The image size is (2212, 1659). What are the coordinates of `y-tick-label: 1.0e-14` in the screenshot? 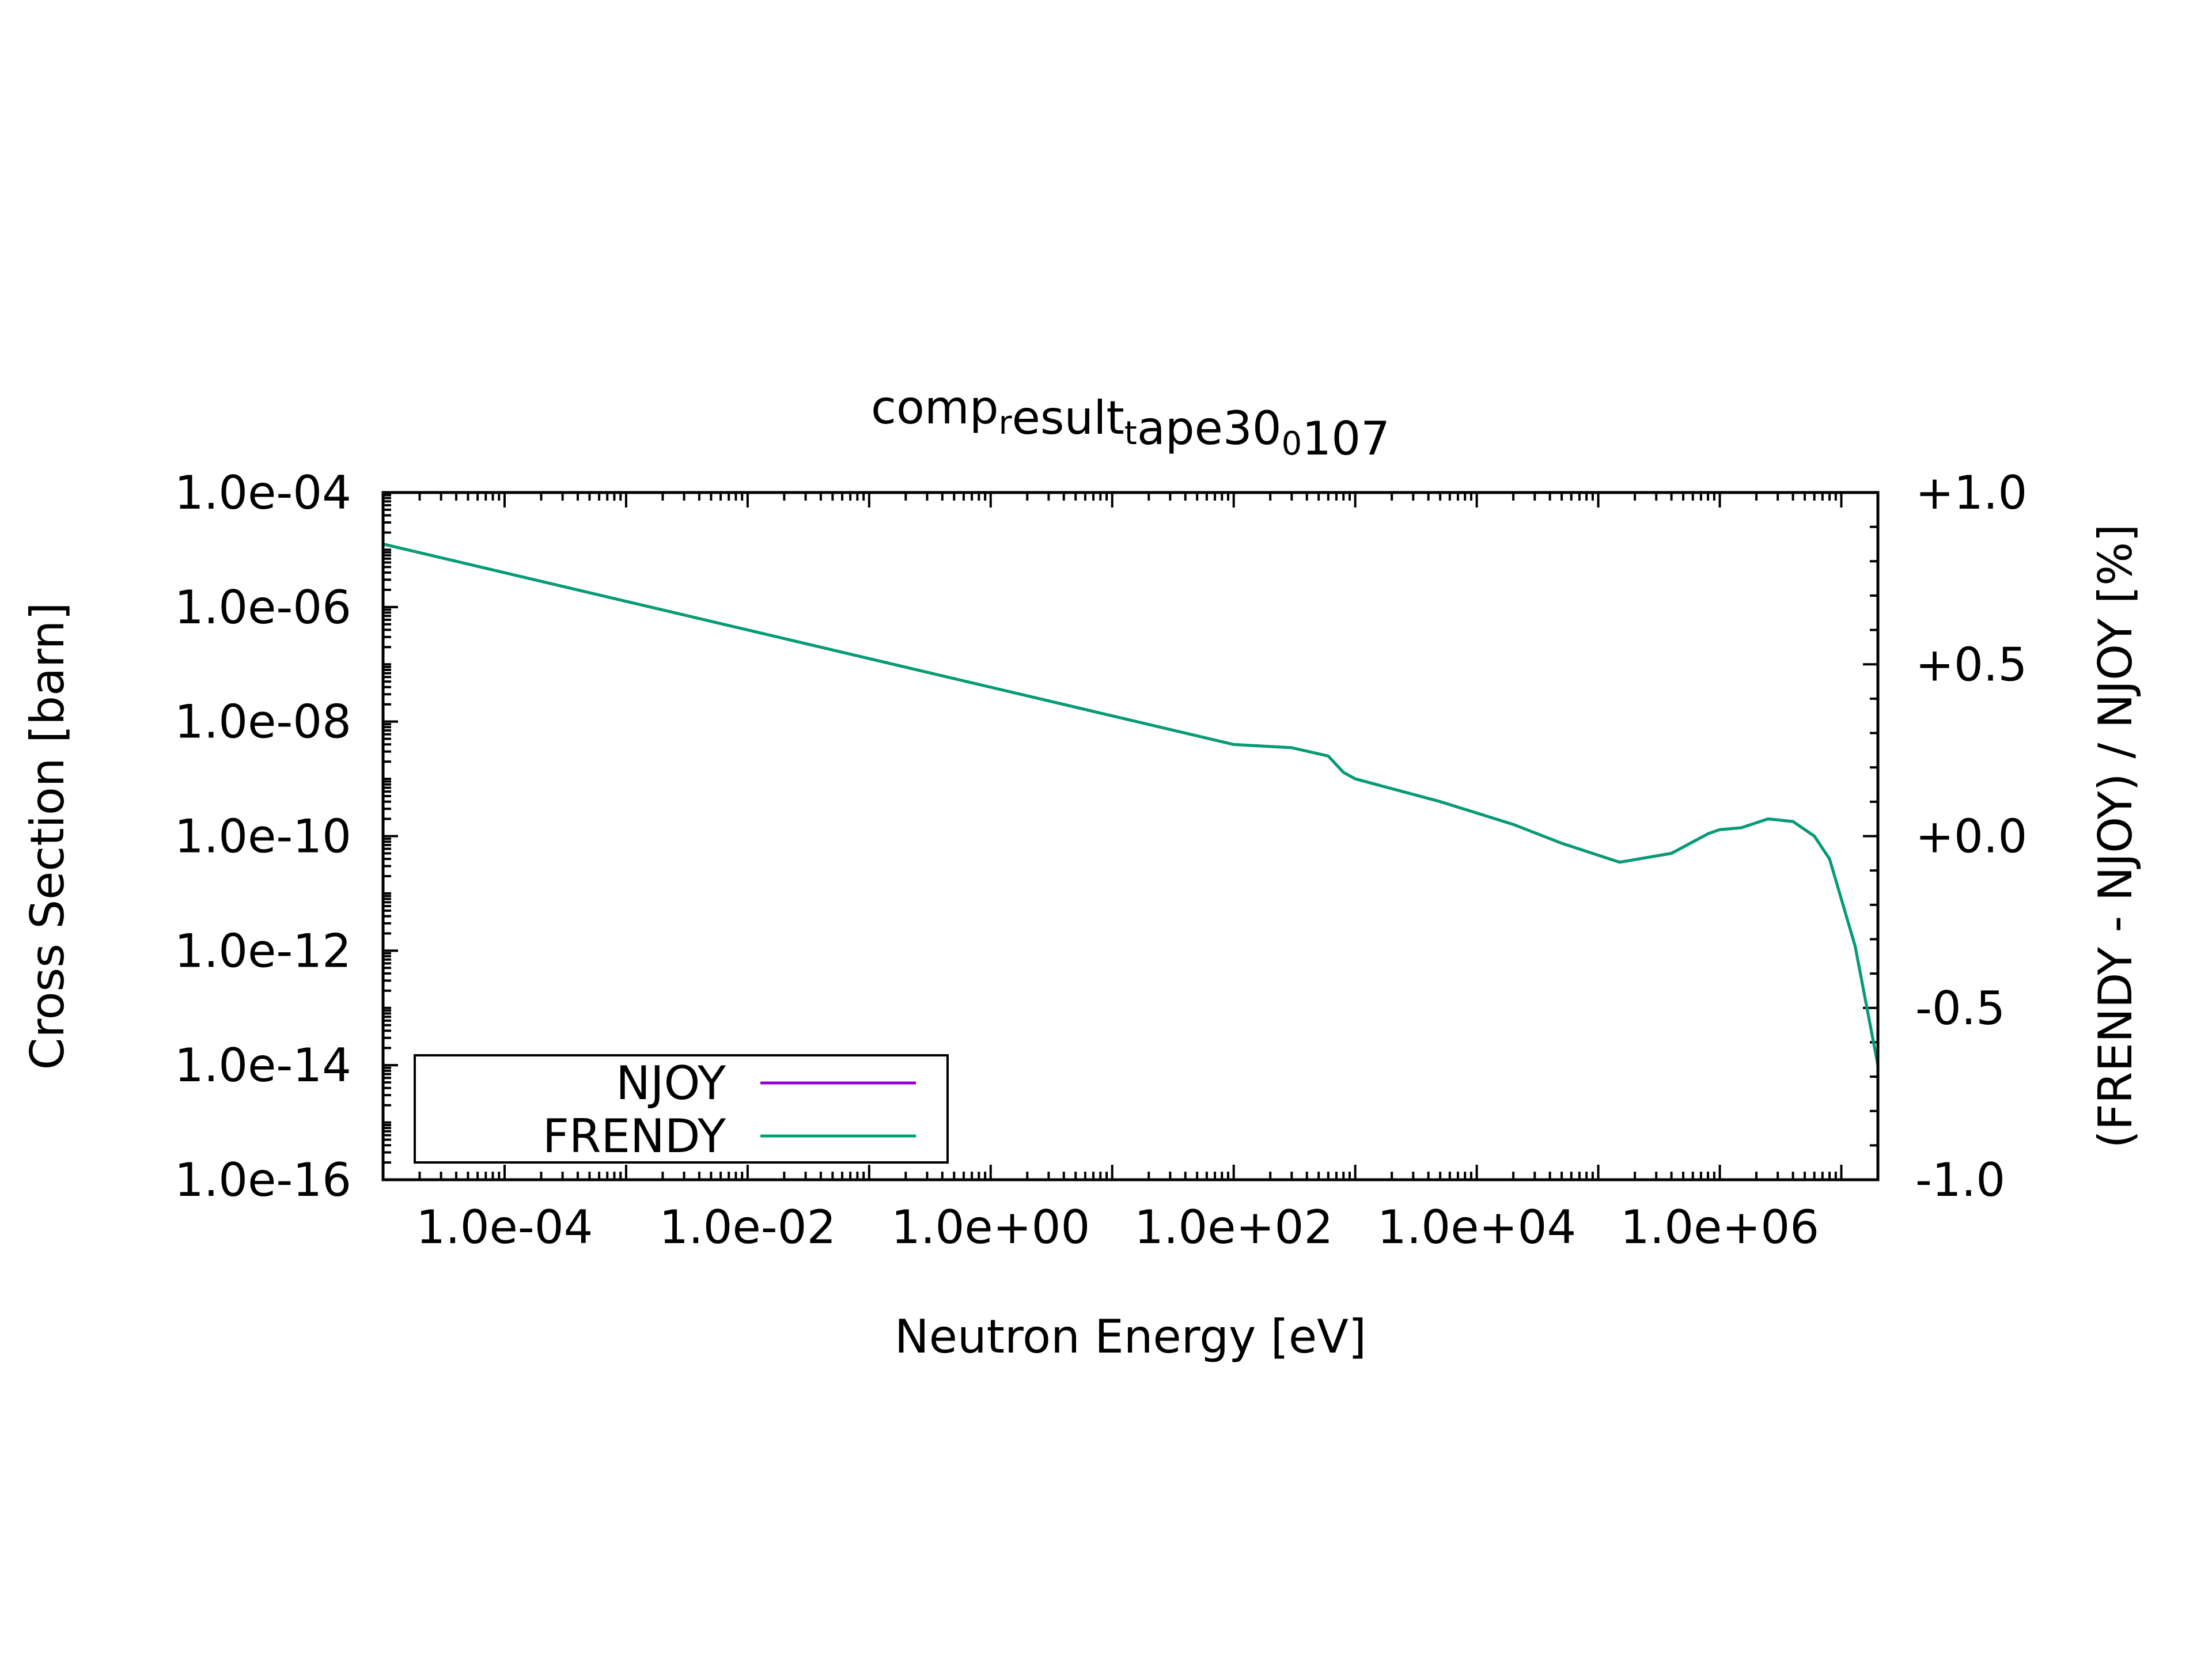 It's located at (263, 1065).